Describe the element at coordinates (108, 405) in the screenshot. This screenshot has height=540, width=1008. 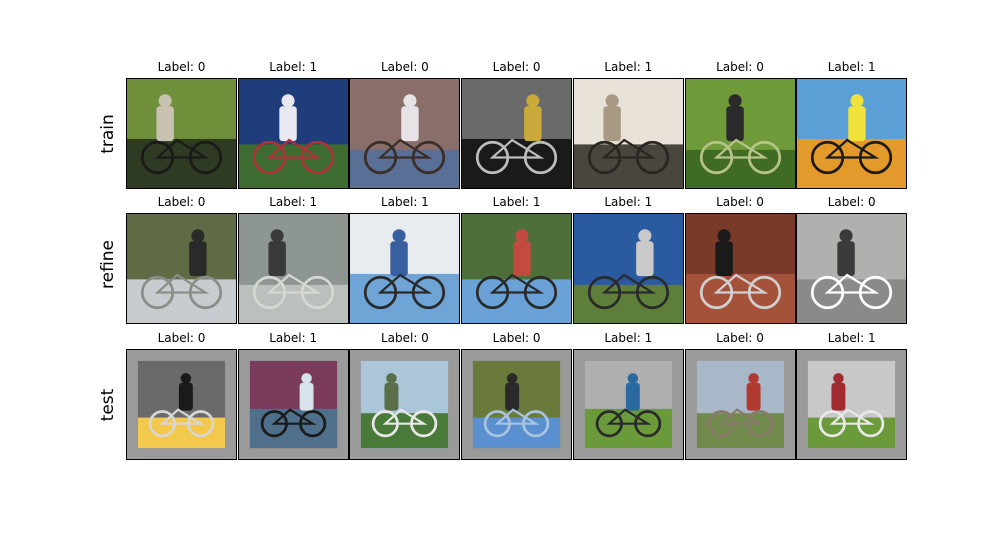
I see `row-label-test: test` at that location.